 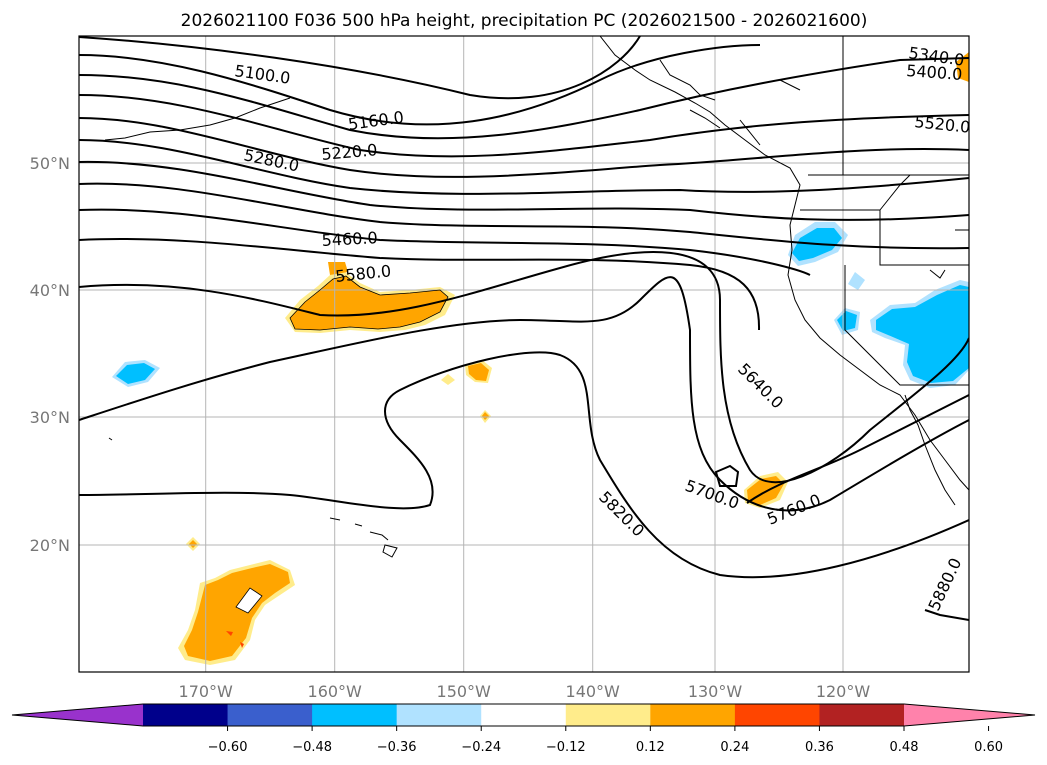 I want to click on contour-label: 5400.0, so click(x=934, y=72).